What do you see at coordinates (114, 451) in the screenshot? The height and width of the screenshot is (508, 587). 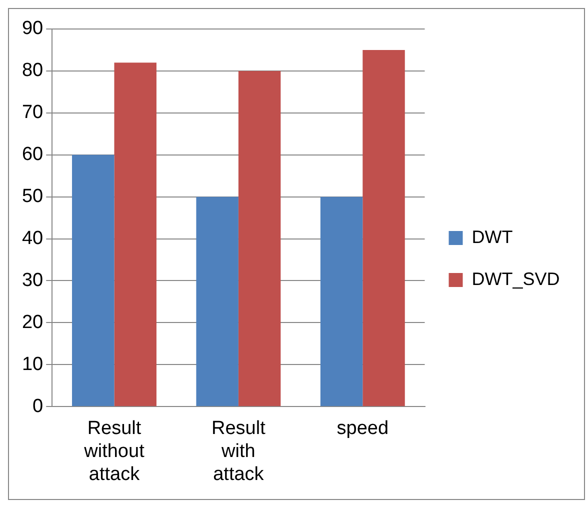 I see `x-tick-label: Result without attack` at bounding box center [114, 451].